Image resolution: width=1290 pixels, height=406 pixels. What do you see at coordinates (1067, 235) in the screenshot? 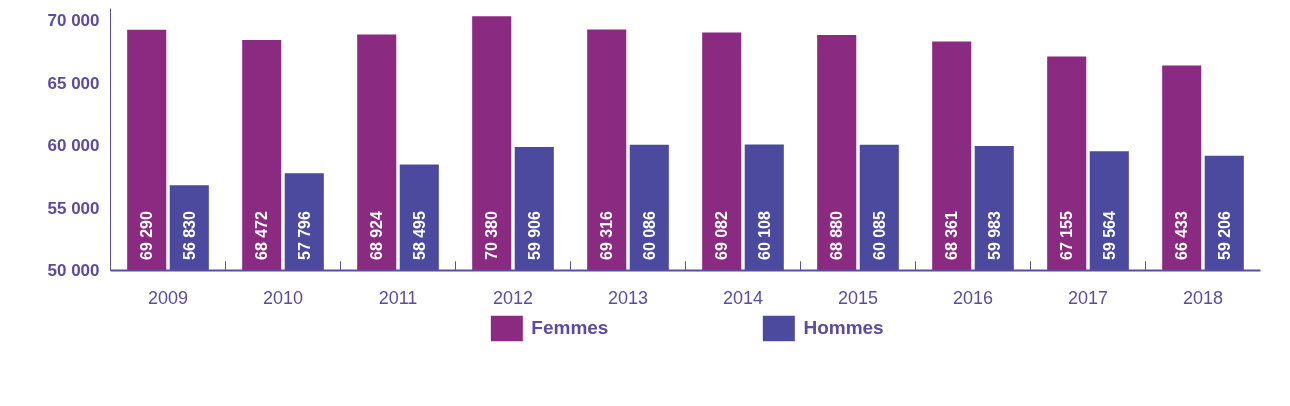
I see `data-label: 67 155` at bounding box center [1067, 235].